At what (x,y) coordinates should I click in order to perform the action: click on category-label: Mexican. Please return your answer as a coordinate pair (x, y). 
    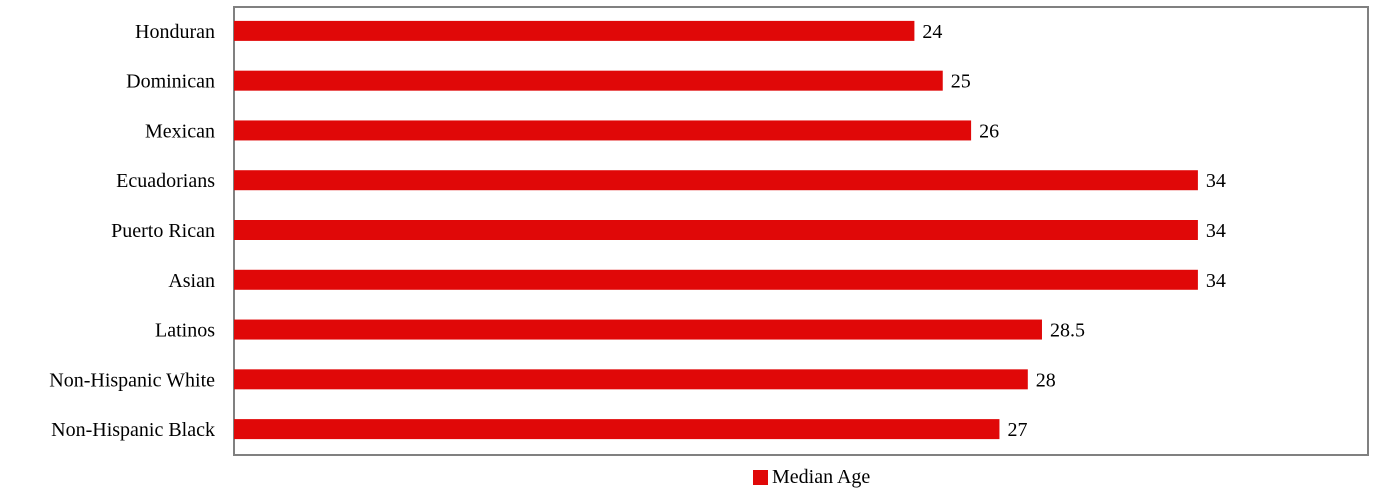
    Looking at the image, I should click on (180, 131).